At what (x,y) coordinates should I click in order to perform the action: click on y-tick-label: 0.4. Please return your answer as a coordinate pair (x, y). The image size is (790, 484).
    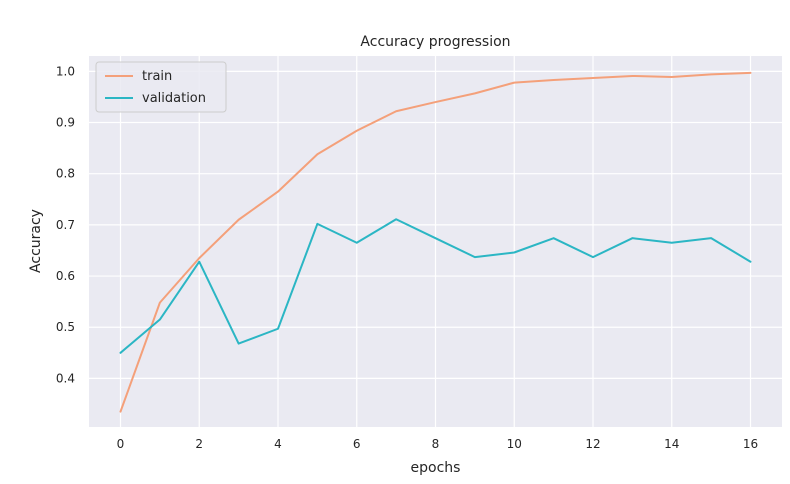
    Looking at the image, I should click on (65, 378).